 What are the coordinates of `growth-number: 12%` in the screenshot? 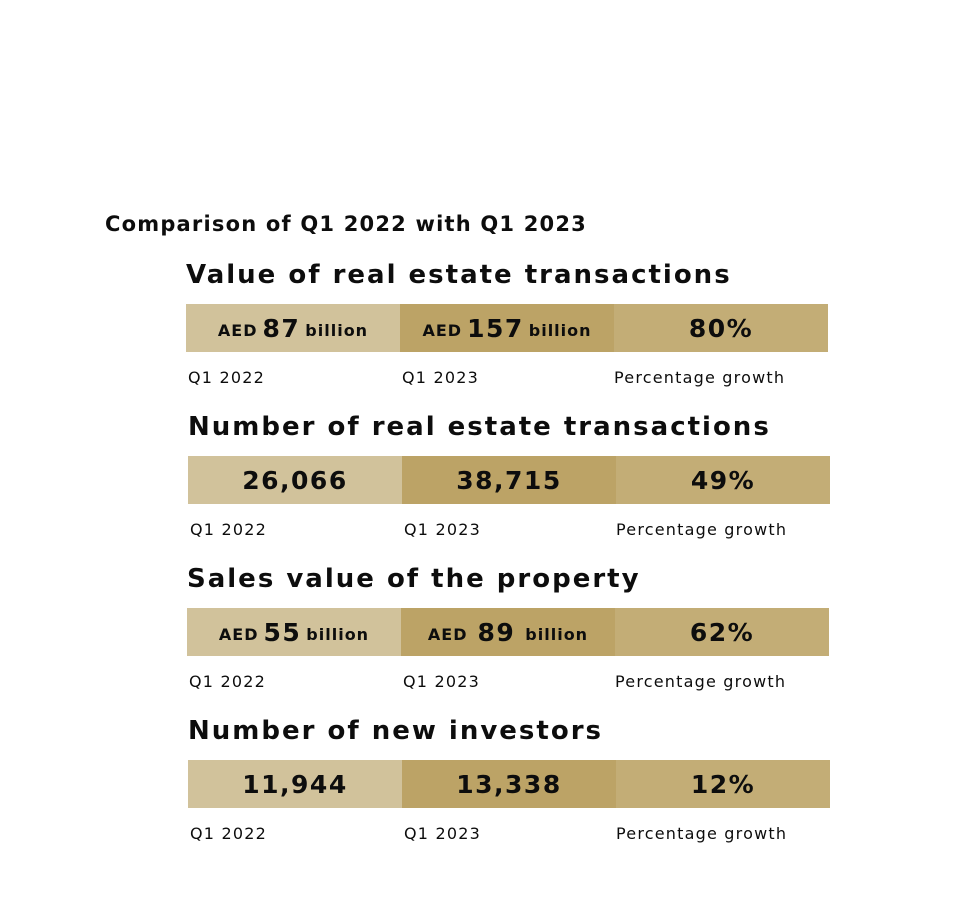 It's located at (723, 784).